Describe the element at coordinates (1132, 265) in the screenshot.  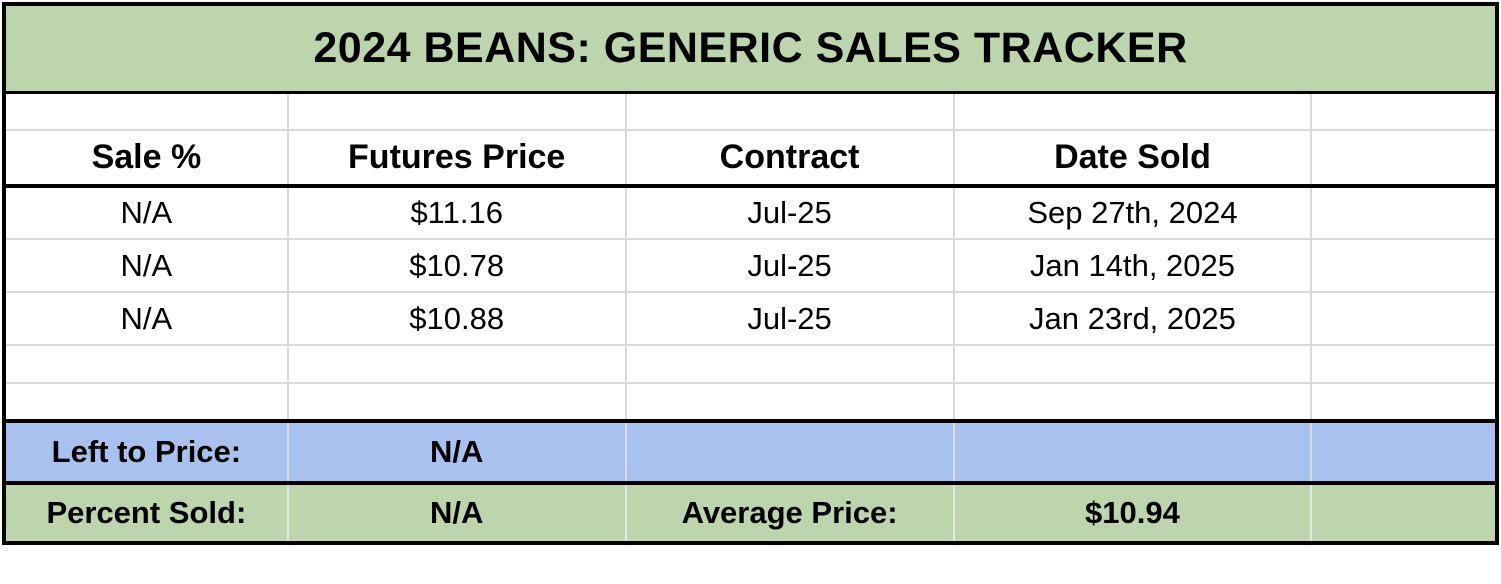
I see `cell-date-sold: Jan 14th, 2025` at that location.